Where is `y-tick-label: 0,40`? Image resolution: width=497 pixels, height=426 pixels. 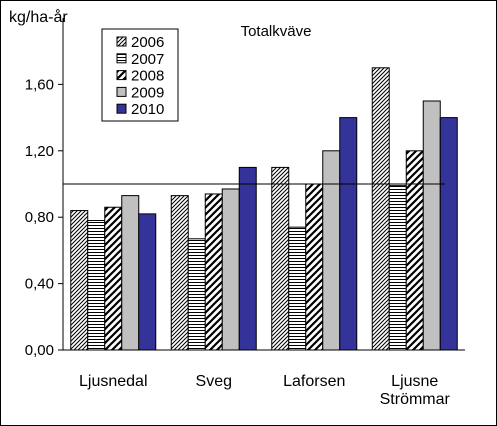
y-tick-label: 0,40 is located at coordinates (39, 284).